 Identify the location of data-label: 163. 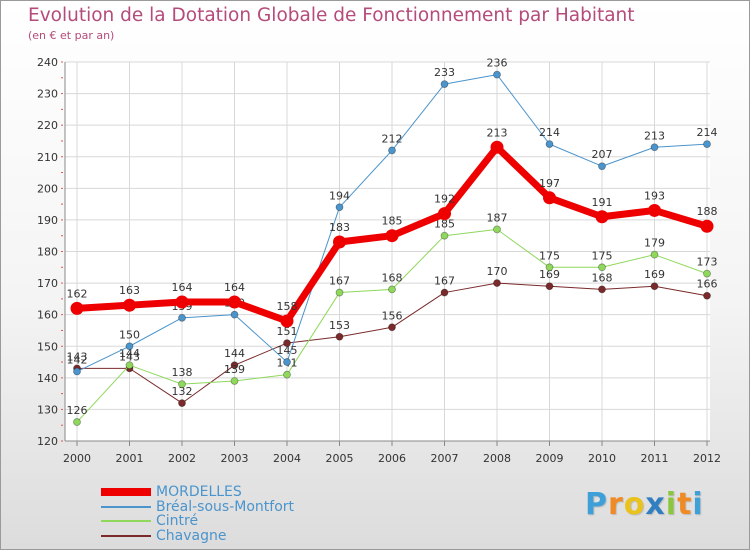
(129, 290).